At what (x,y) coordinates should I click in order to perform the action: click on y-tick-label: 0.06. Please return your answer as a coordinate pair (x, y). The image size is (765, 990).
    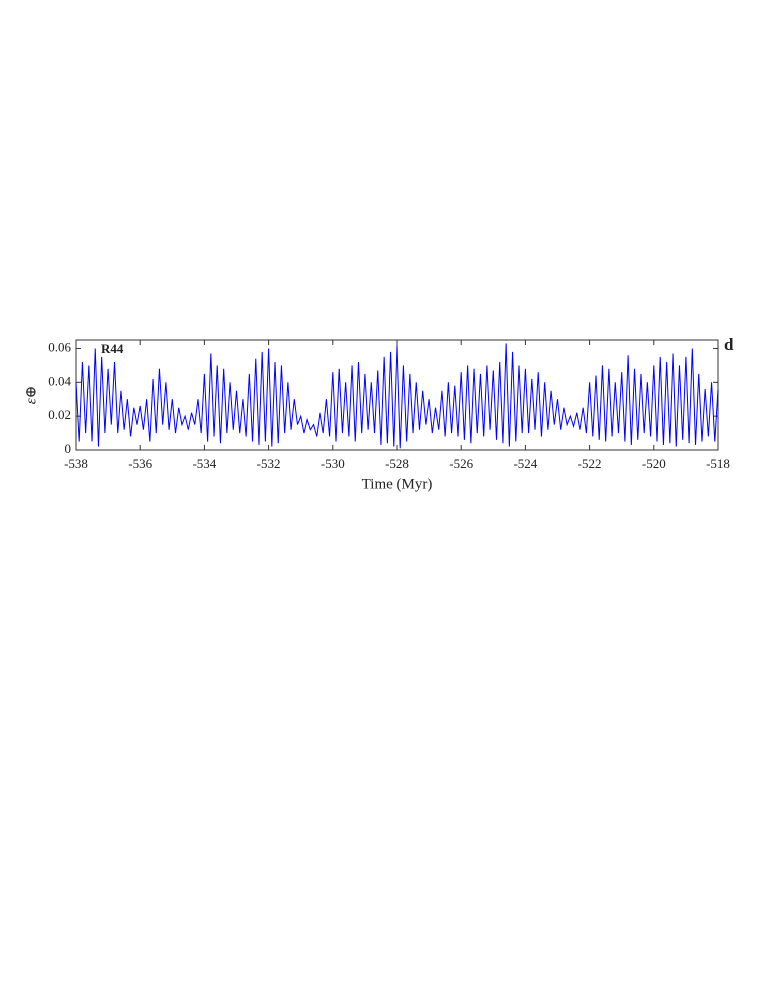
    Looking at the image, I should click on (59, 346).